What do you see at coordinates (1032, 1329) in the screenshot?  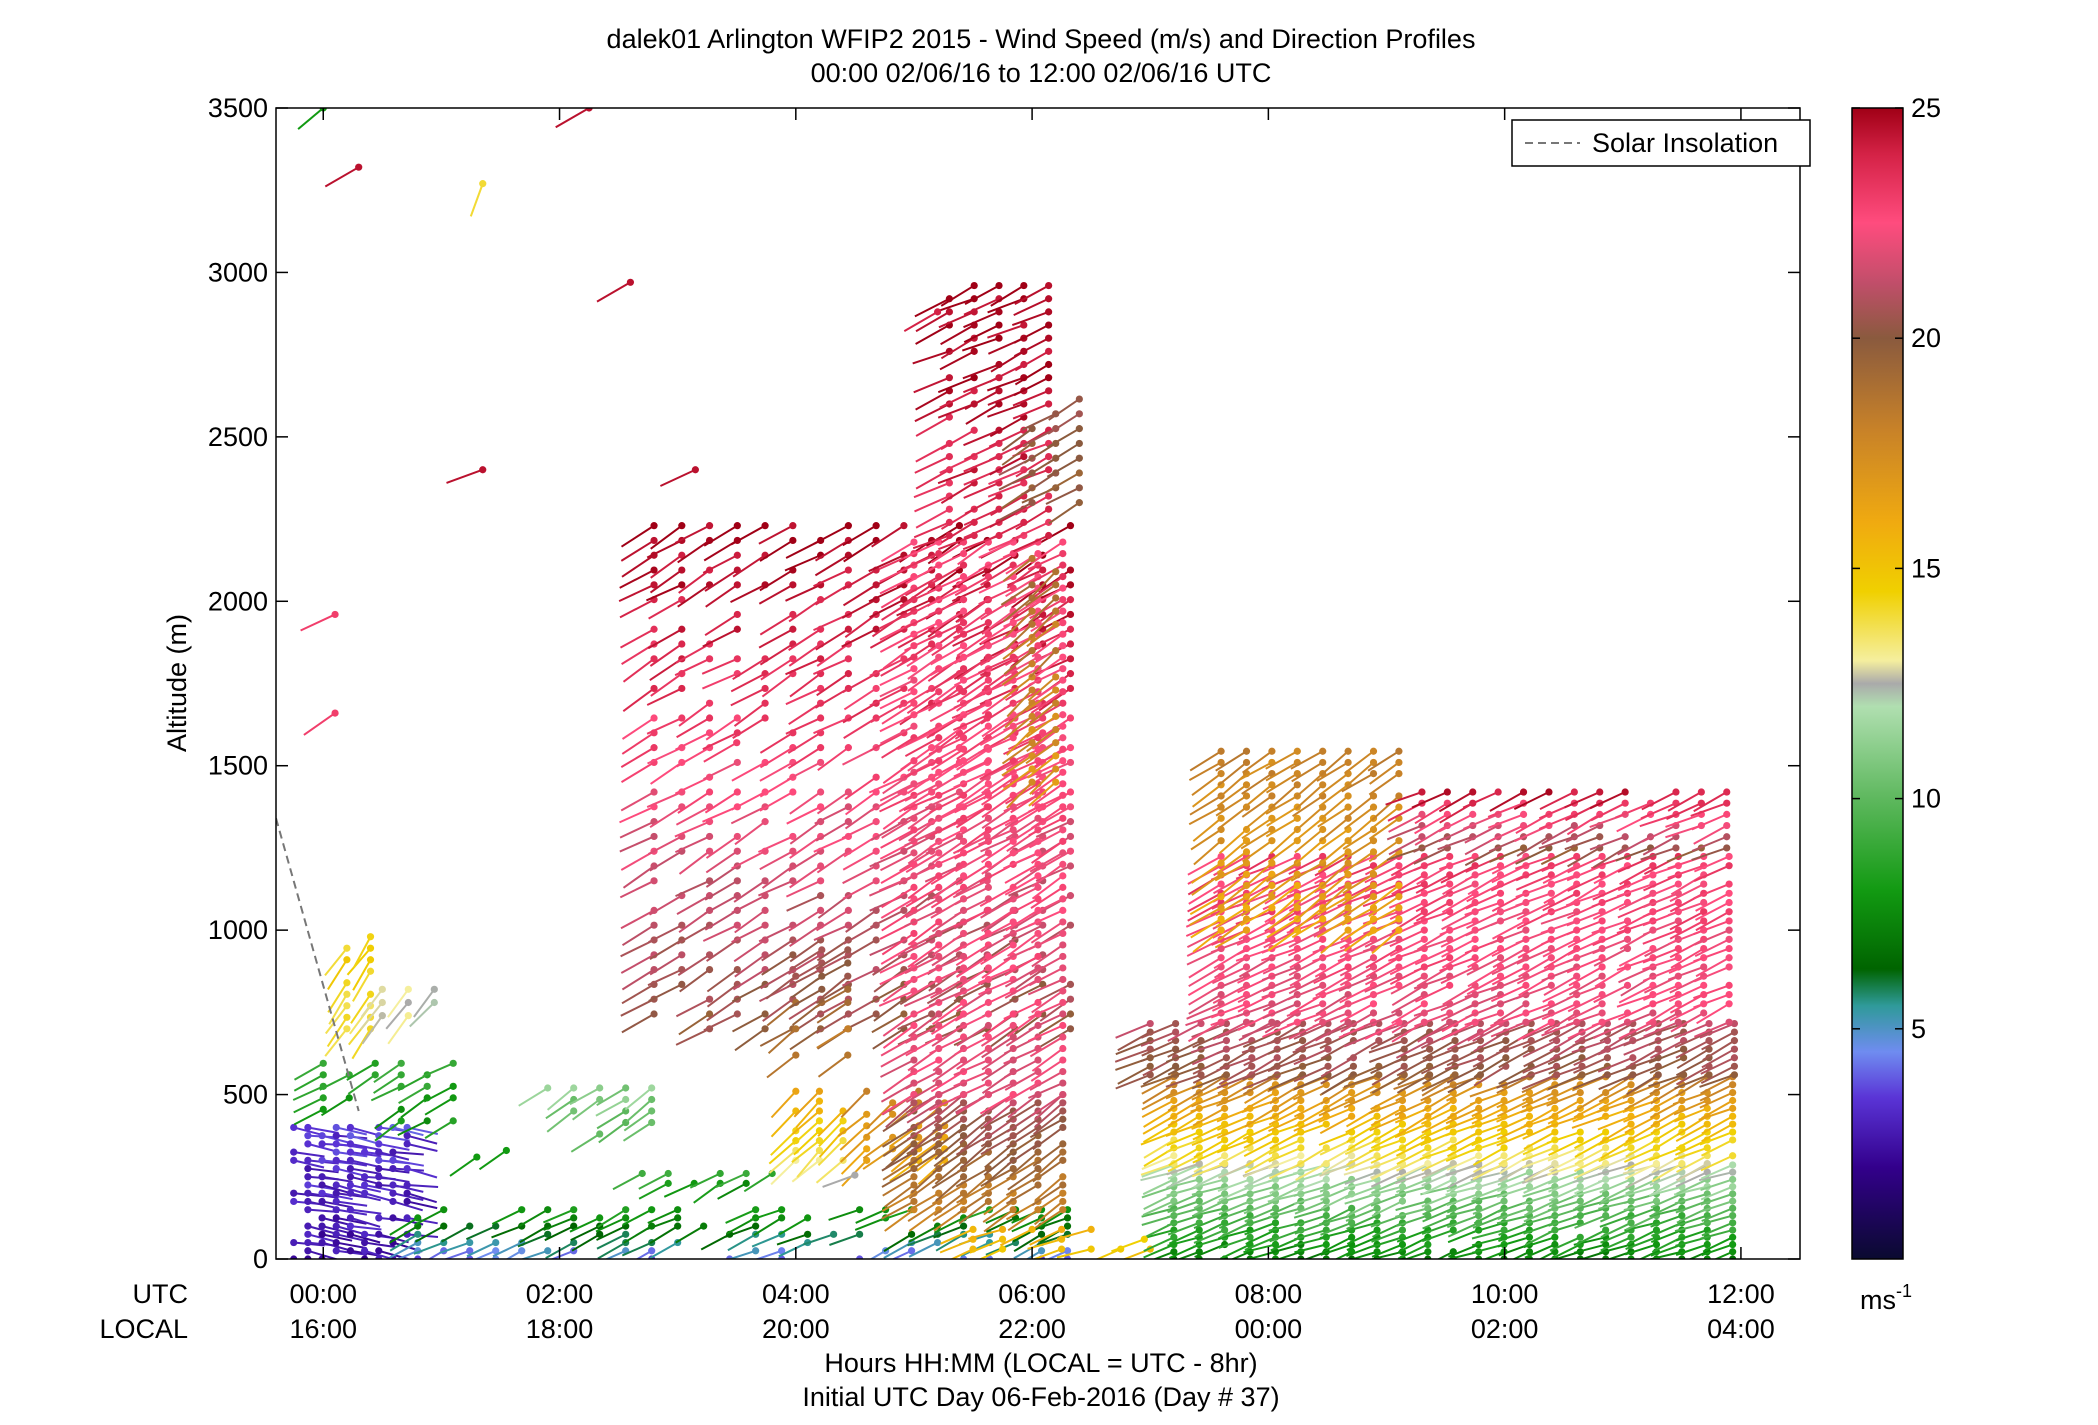 I see `x-tick-label-local: 22:00` at bounding box center [1032, 1329].